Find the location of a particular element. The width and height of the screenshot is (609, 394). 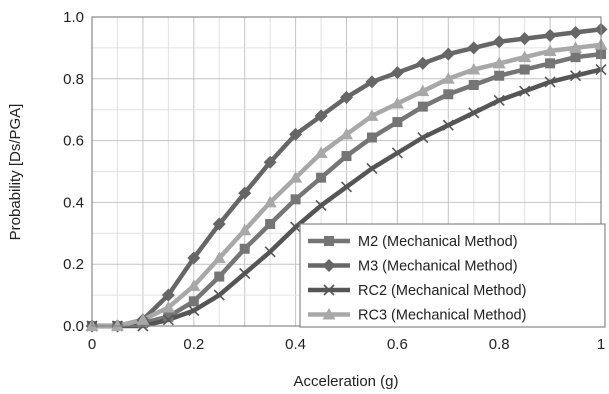

y-tick-label: 0.4 is located at coordinates (73, 202).